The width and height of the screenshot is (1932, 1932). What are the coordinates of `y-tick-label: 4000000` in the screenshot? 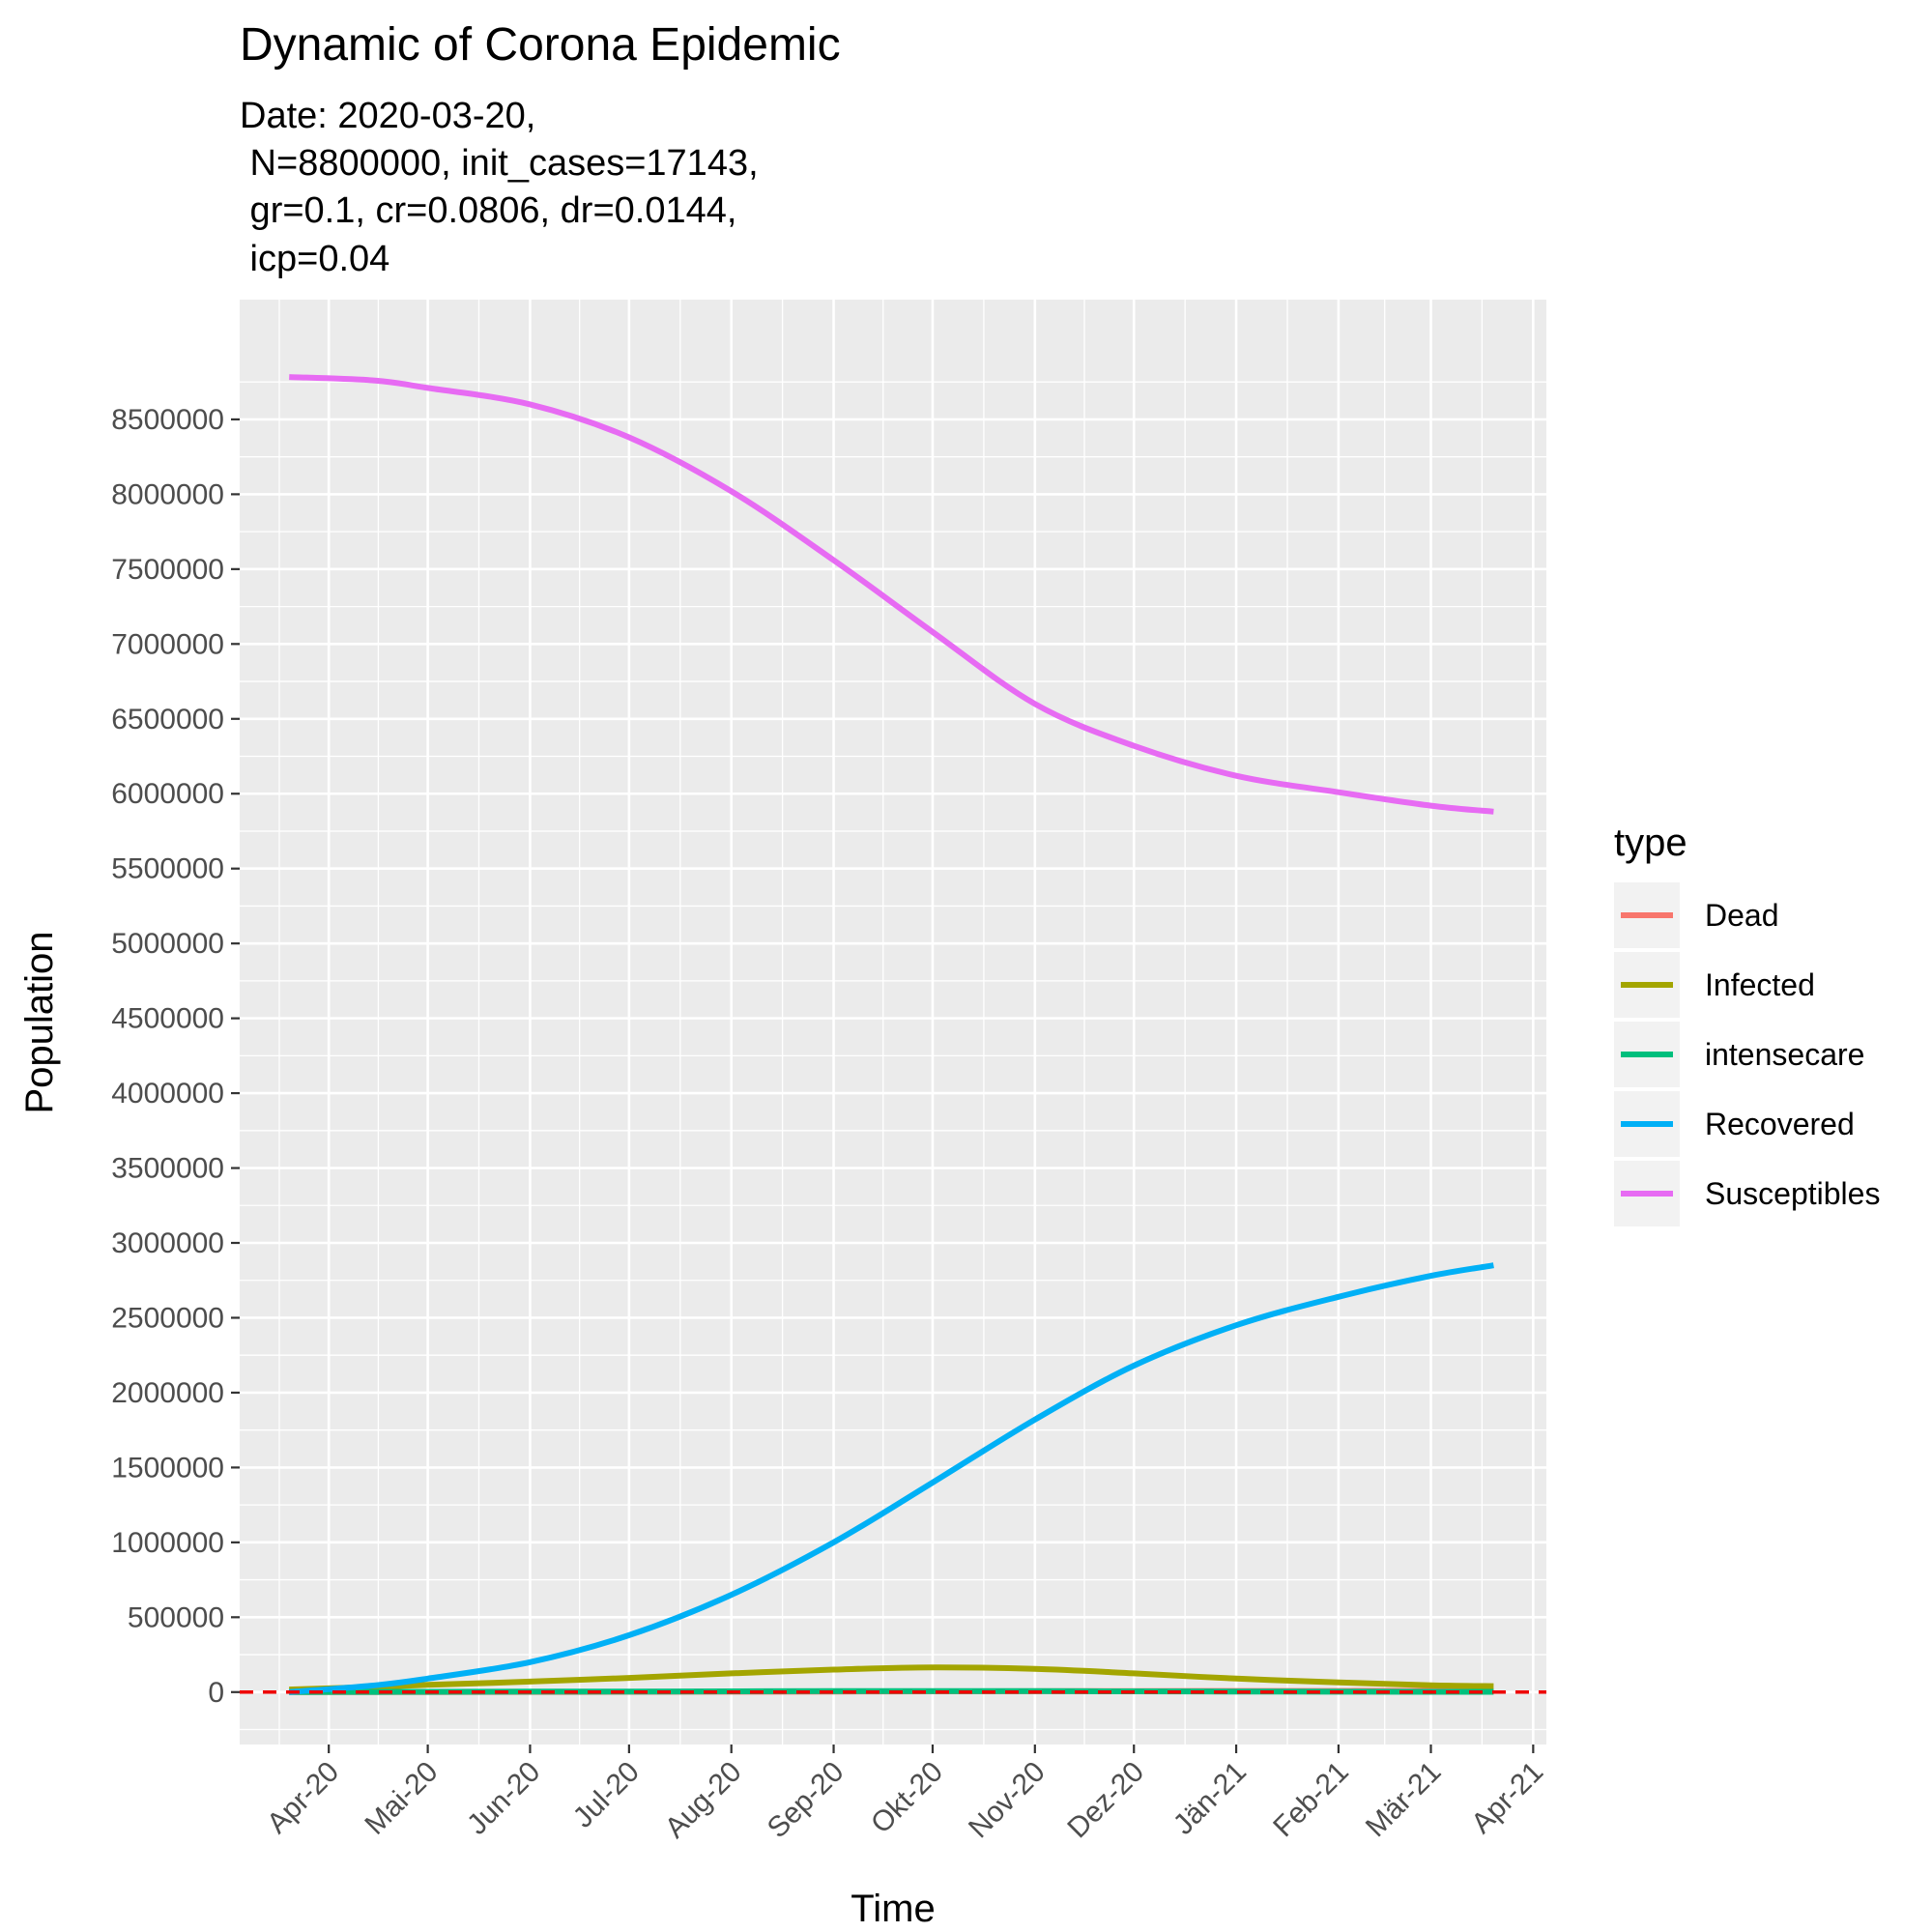 It's located at (167, 1094).